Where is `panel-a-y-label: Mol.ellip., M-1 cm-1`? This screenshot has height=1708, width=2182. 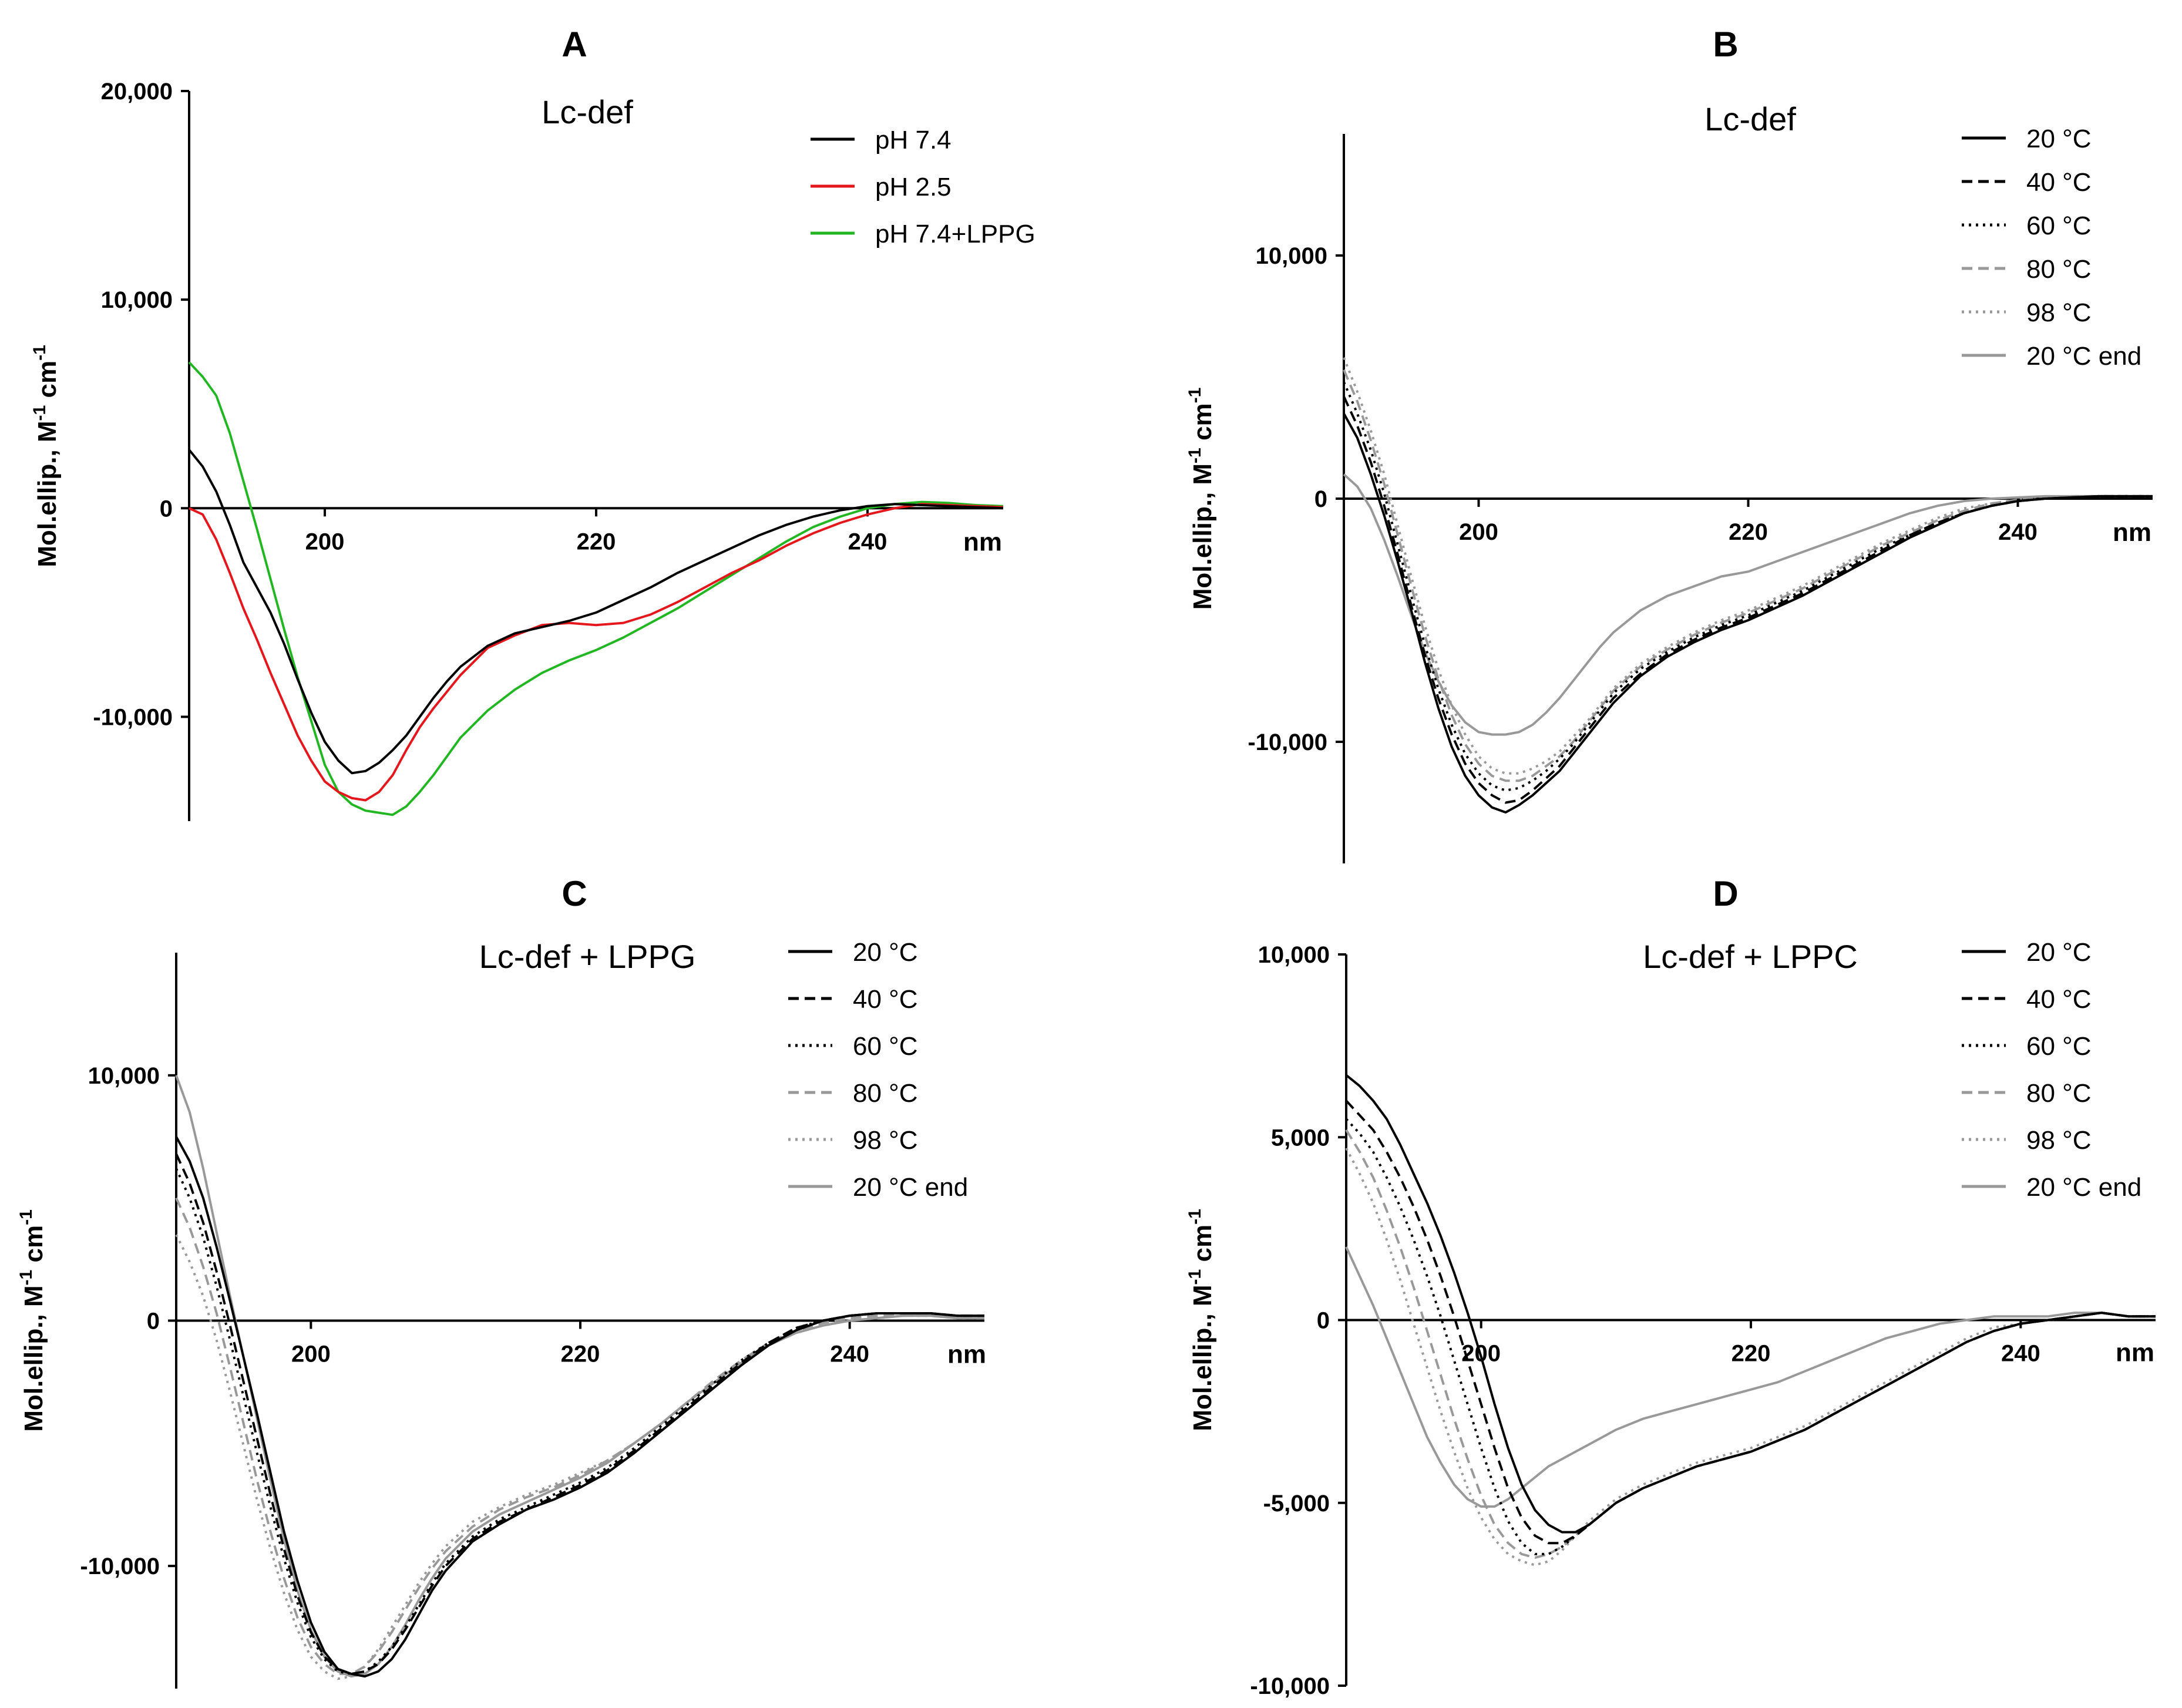
panel-a-y-label: Mol.ellip., M-1 cm-1 is located at coordinates (46, 456).